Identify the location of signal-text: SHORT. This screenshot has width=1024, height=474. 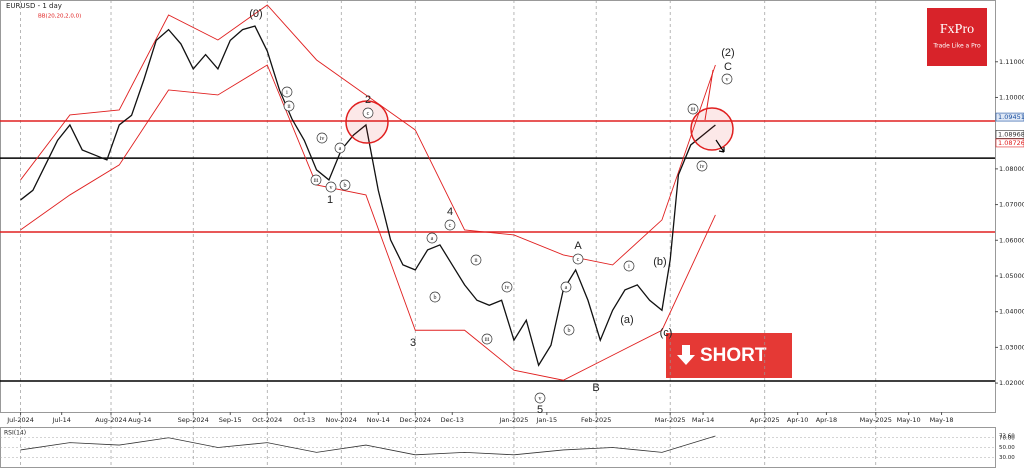
(733, 355).